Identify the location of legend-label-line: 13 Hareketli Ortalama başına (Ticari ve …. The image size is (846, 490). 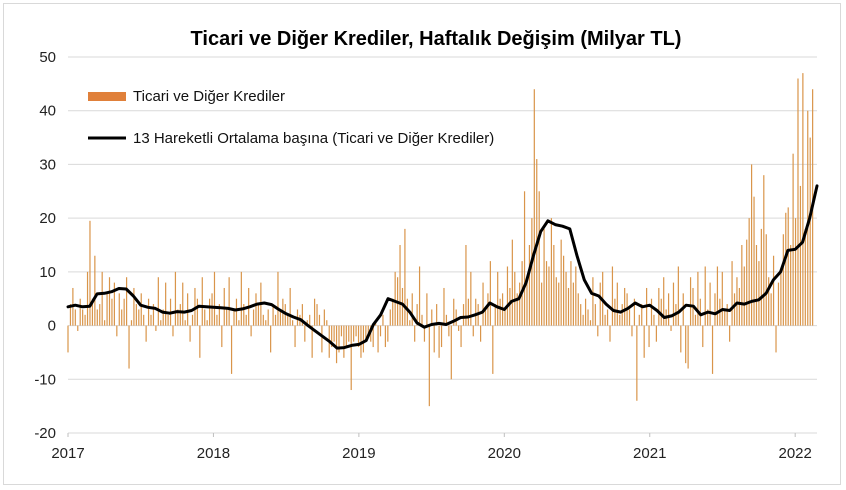
(313, 138).